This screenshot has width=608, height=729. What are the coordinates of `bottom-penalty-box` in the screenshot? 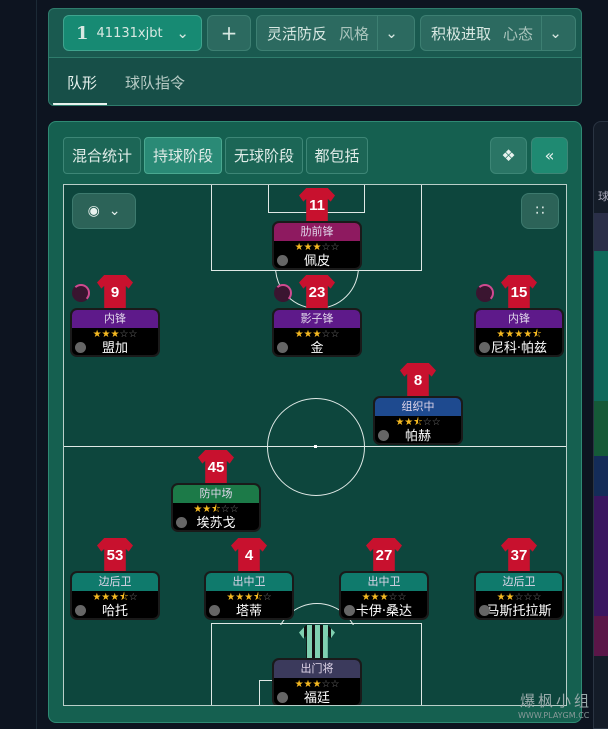 It's located at (316, 664).